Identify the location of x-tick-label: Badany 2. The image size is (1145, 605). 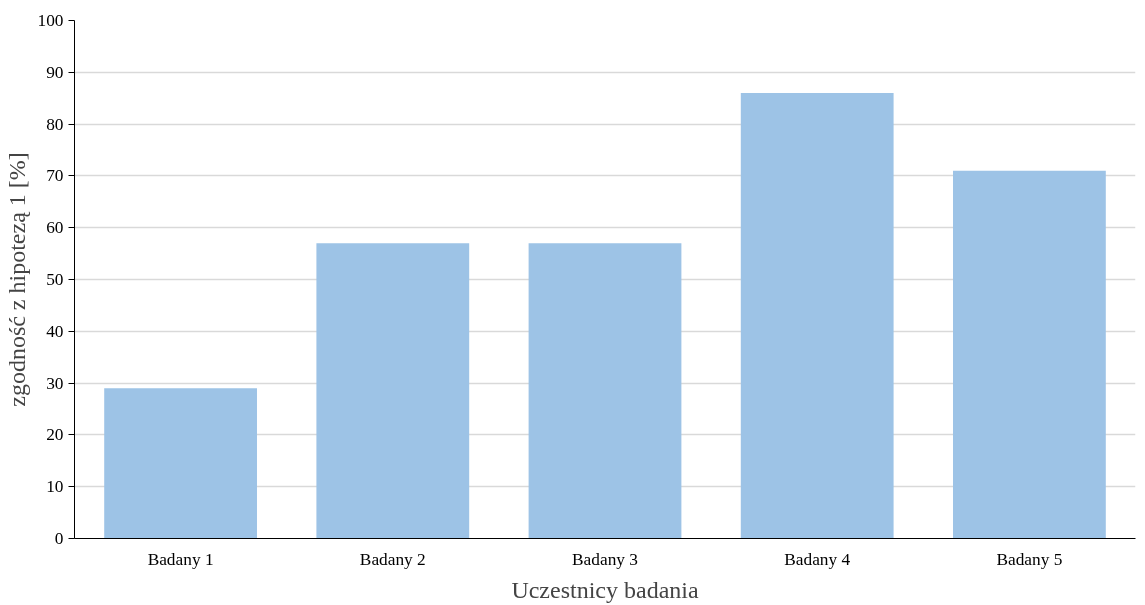
(392, 559).